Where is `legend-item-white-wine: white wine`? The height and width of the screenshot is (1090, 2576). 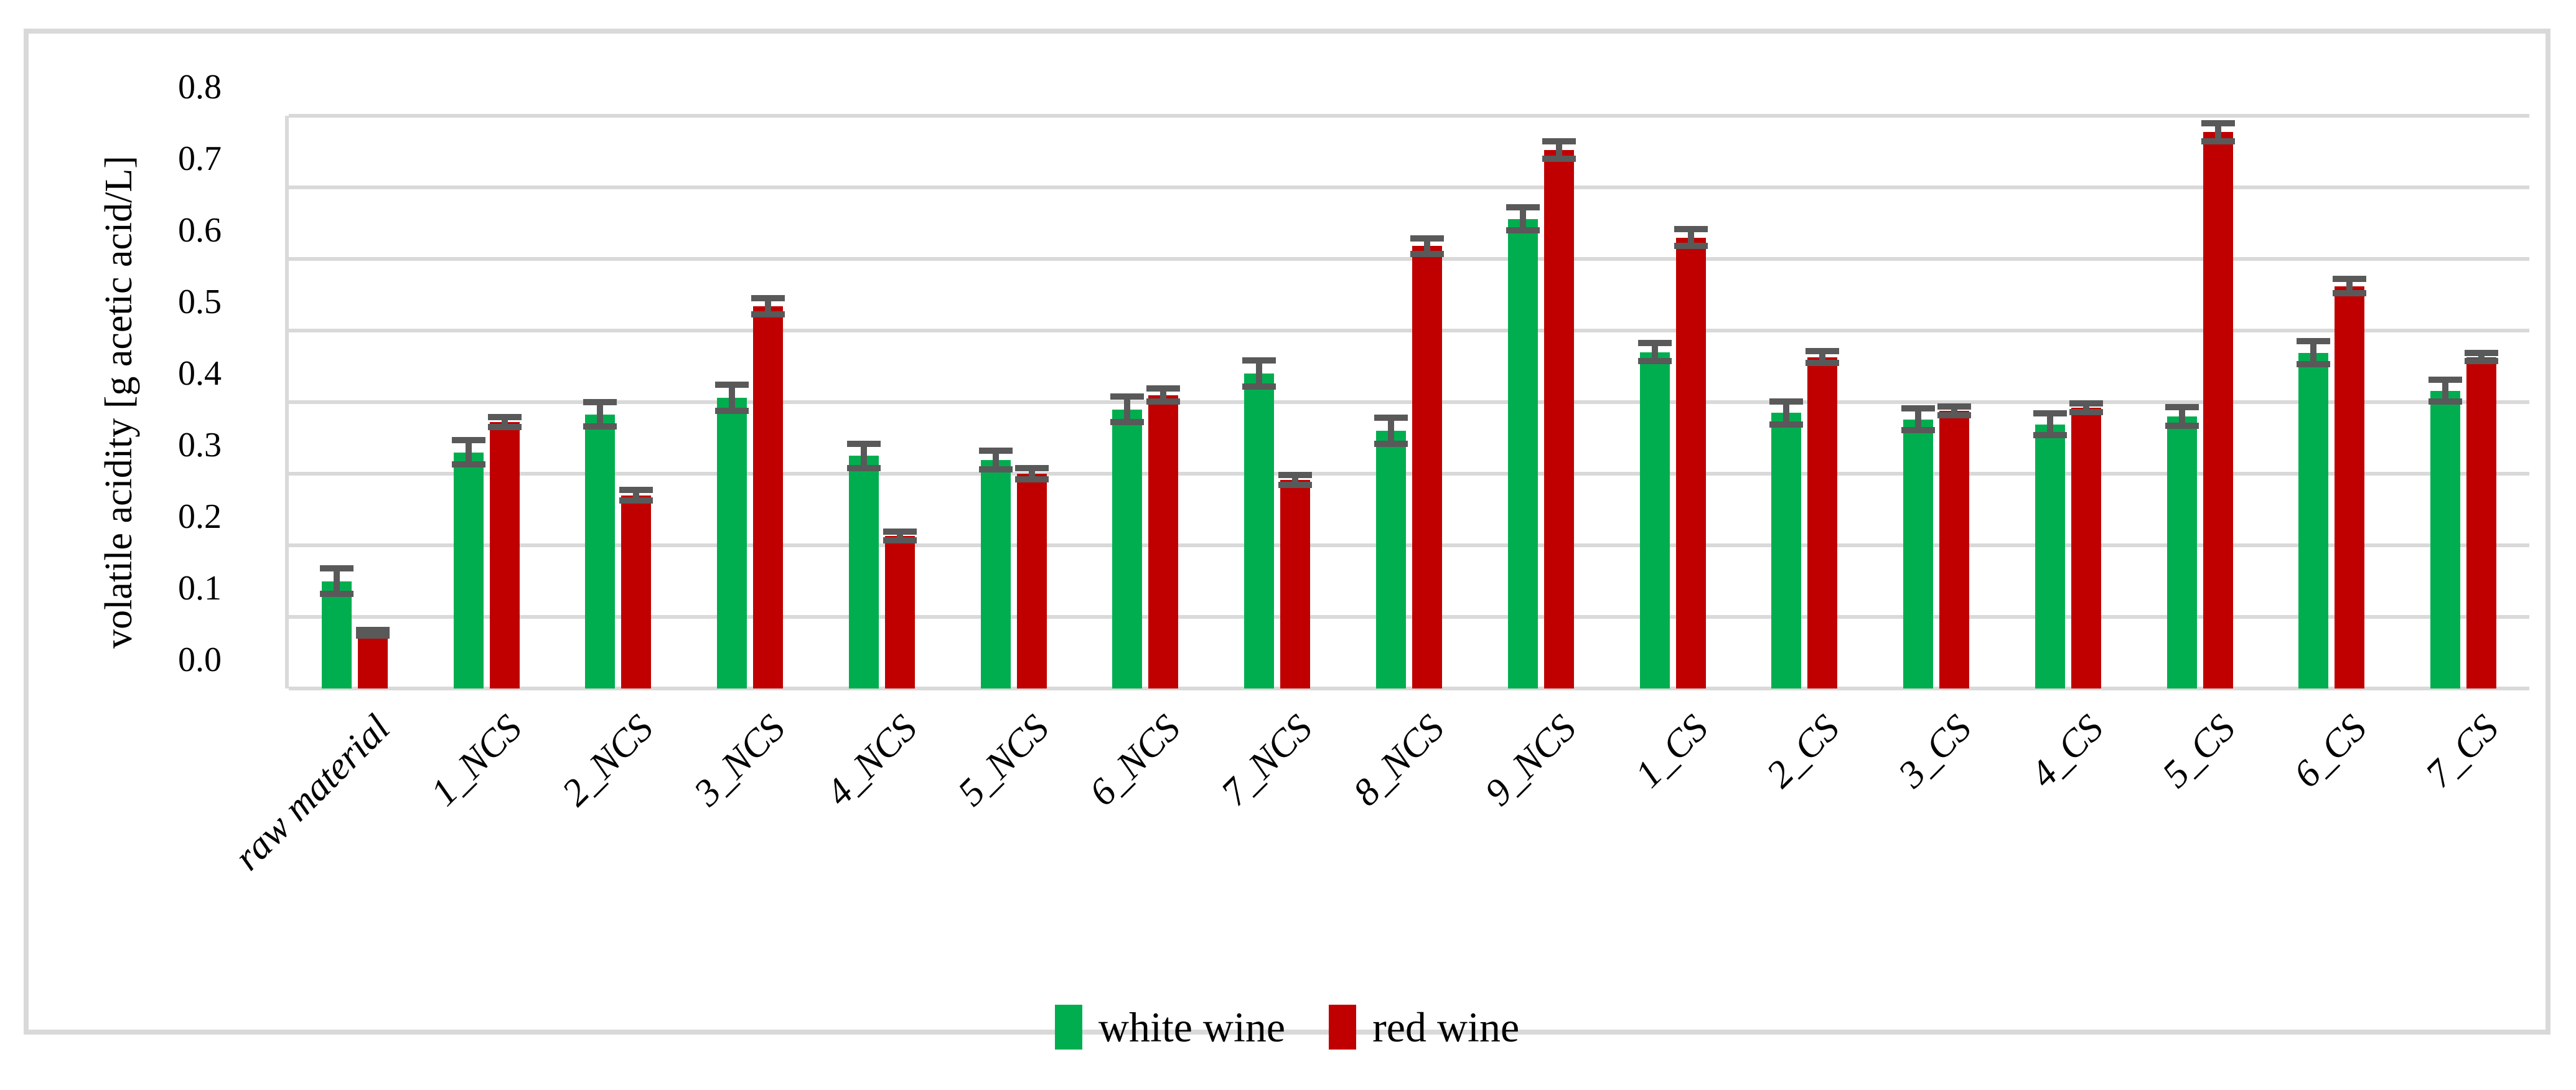 legend-item-white-wine: white wine is located at coordinates (1169, 1027).